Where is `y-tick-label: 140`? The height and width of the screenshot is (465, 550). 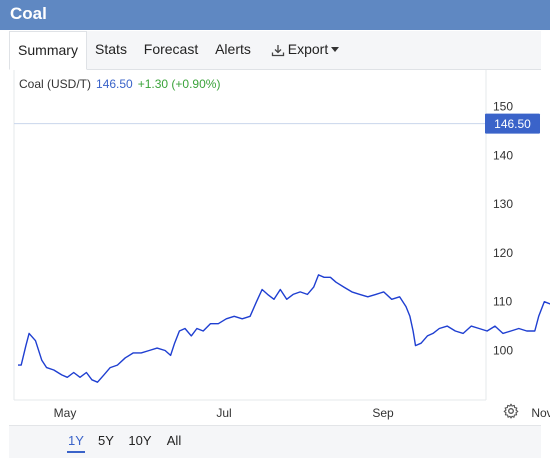
y-tick-label: 140 is located at coordinates (503, 155).